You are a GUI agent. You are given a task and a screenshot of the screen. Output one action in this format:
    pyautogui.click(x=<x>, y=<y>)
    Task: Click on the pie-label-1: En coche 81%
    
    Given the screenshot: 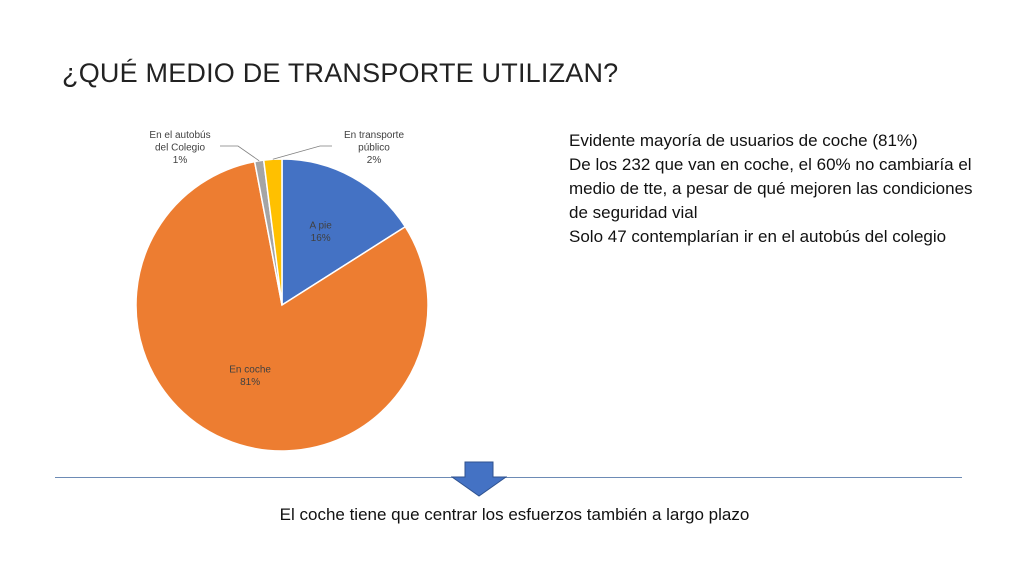 What is the action you would take?
    pyautogui.click(x=250, y=377)
    